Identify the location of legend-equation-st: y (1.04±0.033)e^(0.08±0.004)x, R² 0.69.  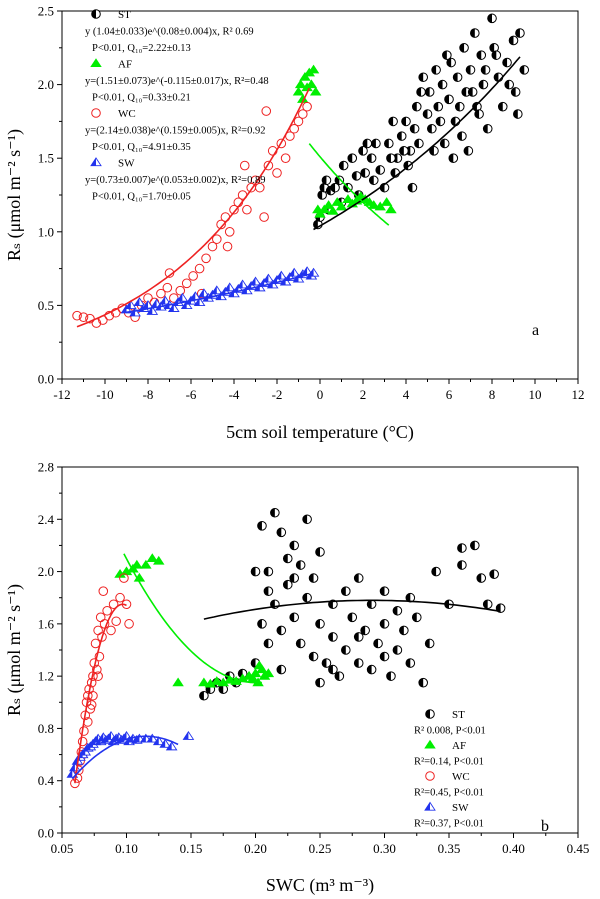
(169, 32).